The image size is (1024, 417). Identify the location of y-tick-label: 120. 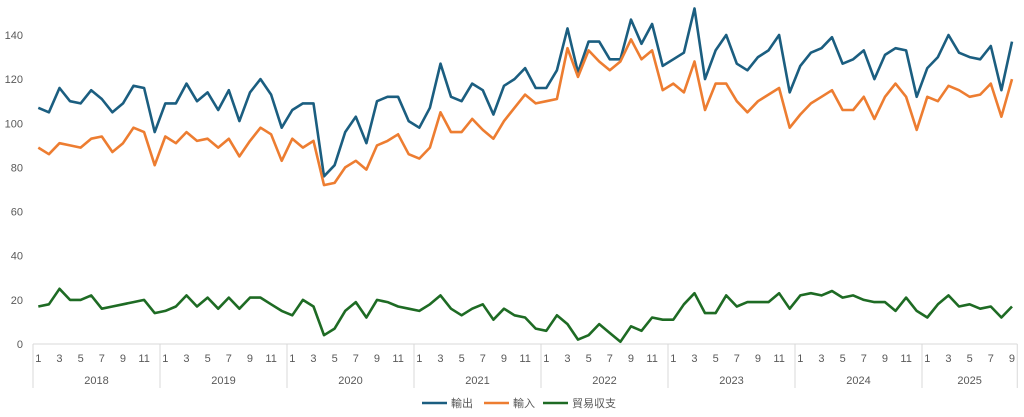
(14, 80).